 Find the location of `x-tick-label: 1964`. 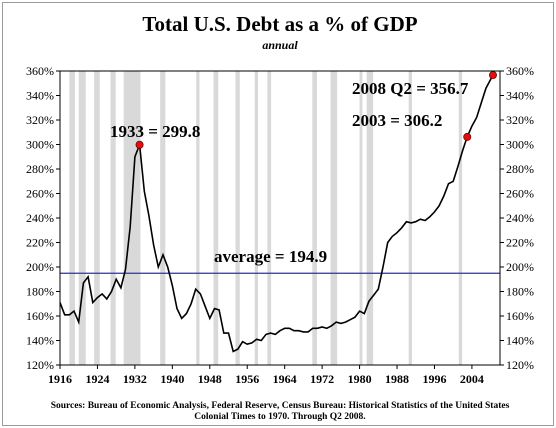

x-tick-label: 1964 is located at coordinates (285, 379).